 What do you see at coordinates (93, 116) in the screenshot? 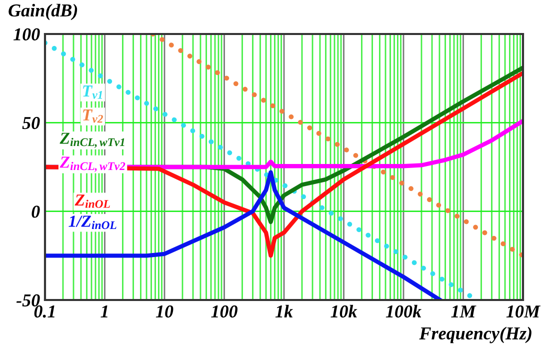
I see `text: T$_{v2}$` at bounding box center [93, 116].